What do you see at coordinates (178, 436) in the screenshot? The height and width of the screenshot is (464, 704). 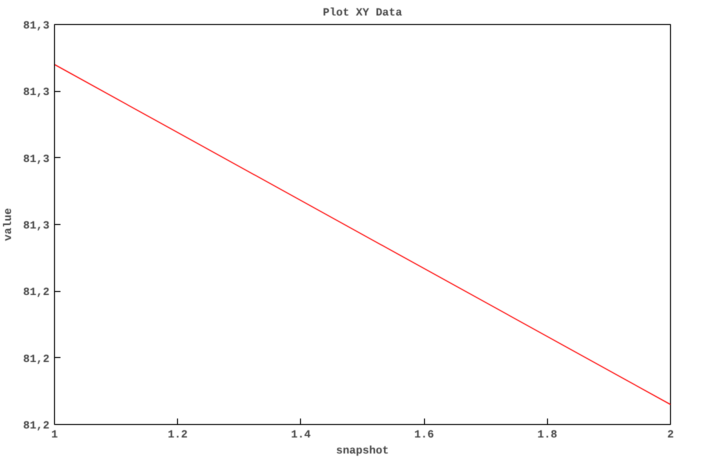 I see `x-tick-label: 1.2` at bounding box center [178, 436].